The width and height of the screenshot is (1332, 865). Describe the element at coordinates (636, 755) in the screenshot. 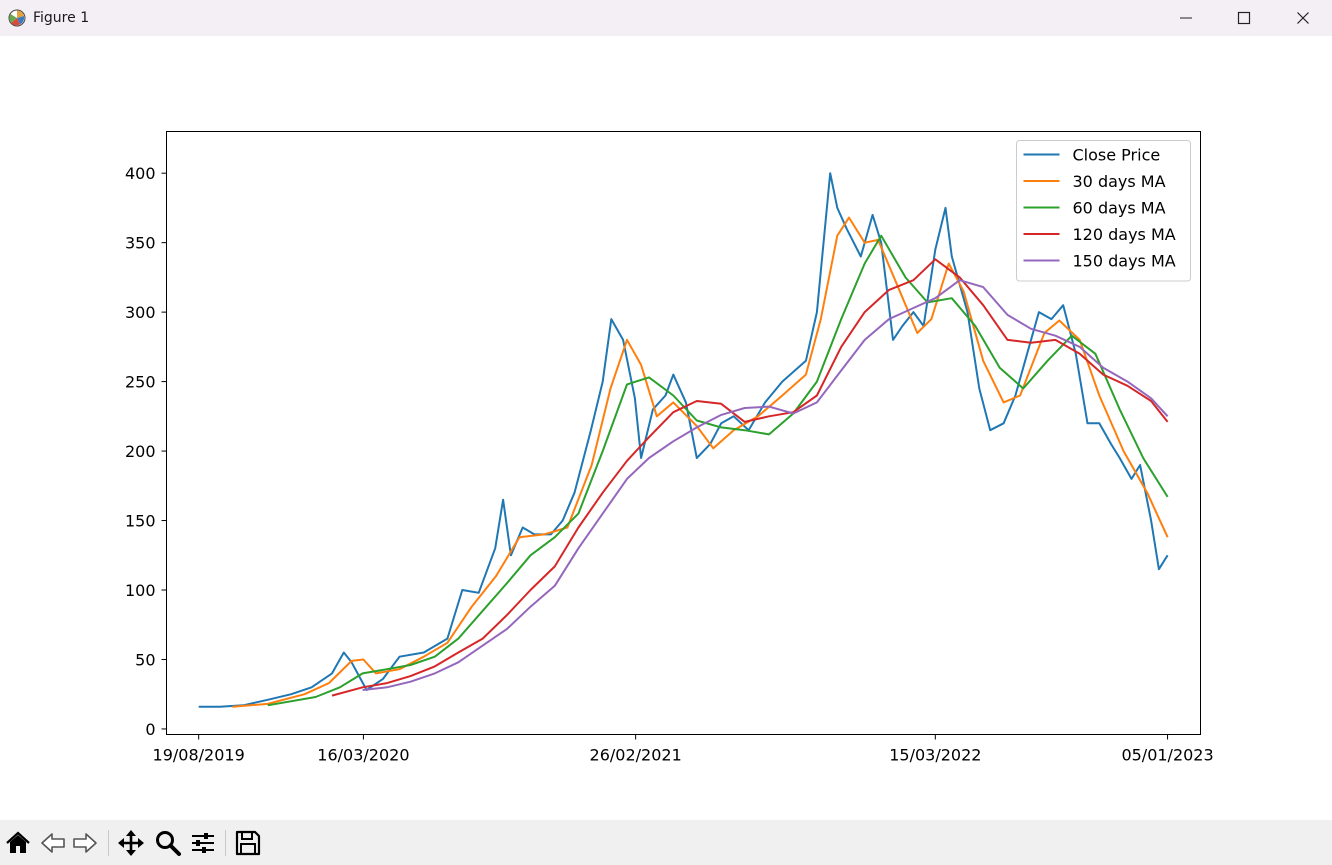

I see `x-tick-label: 26/02/2021` at that location.